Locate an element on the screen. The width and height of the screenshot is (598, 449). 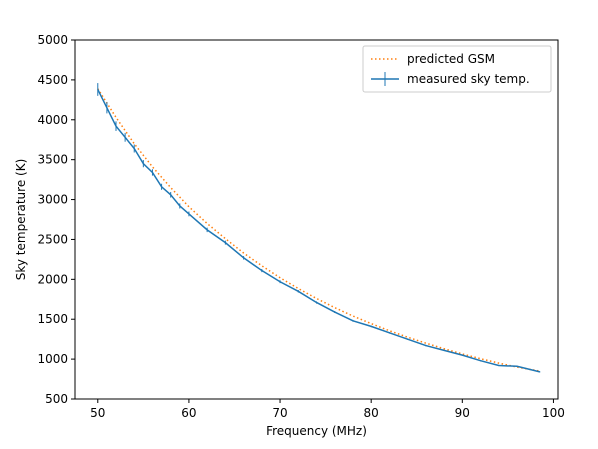
y-tick-label: 2500 is located at coordinates (52, 239).